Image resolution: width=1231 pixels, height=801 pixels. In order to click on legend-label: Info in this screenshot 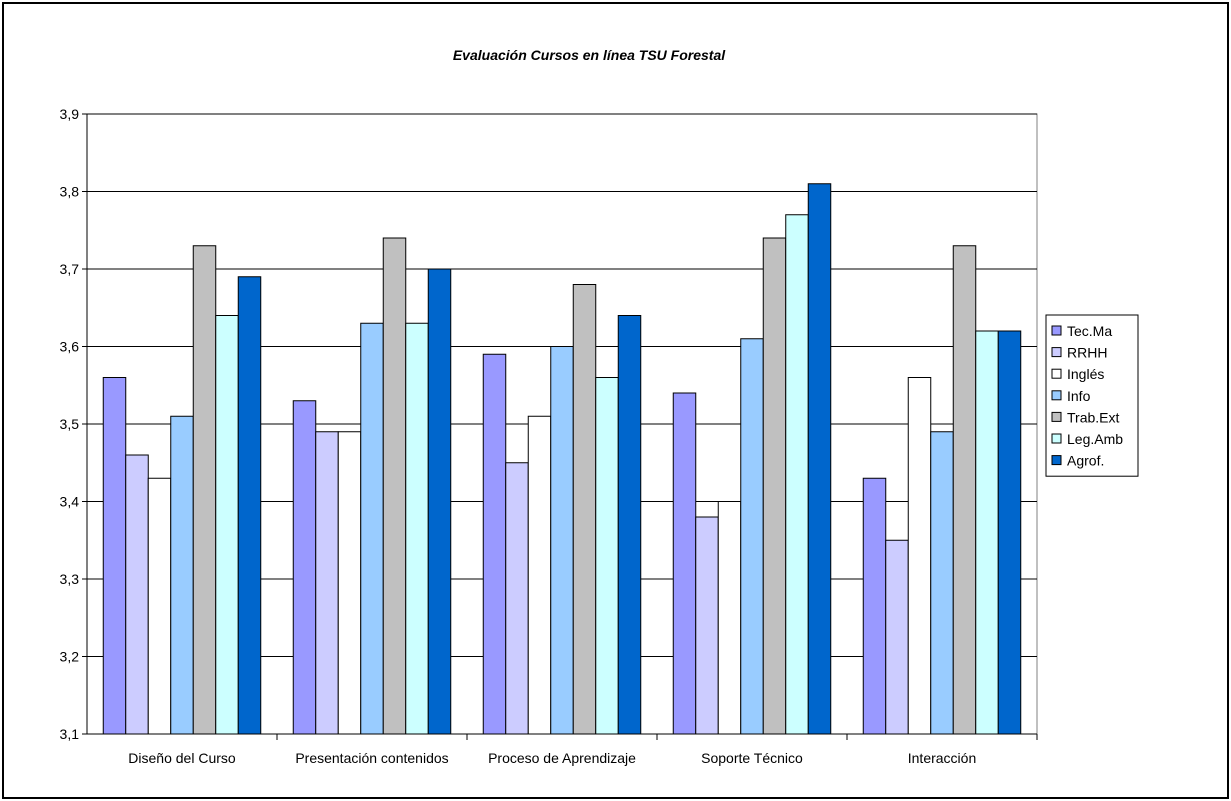, I will do `click(1079, 396)`.